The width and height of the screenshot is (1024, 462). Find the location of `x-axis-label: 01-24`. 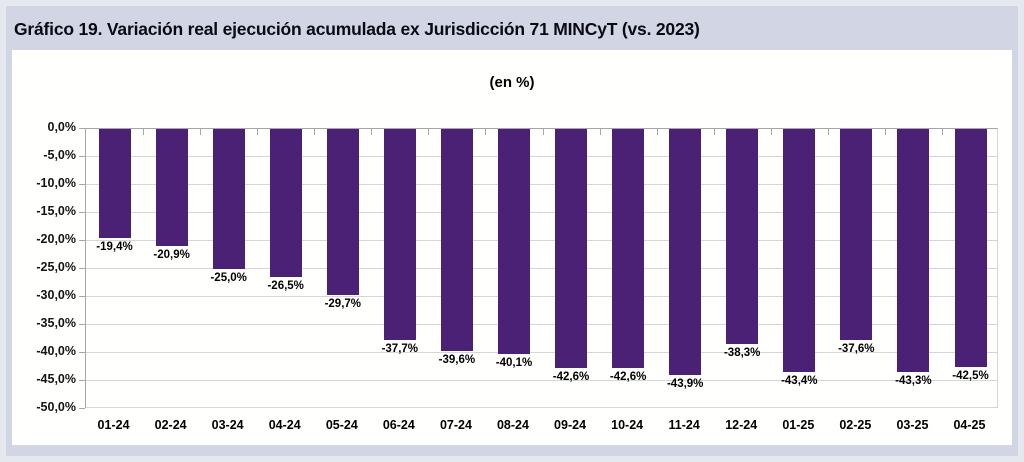

x-axis-label: 01-24 is located at coordinates (113, 425).